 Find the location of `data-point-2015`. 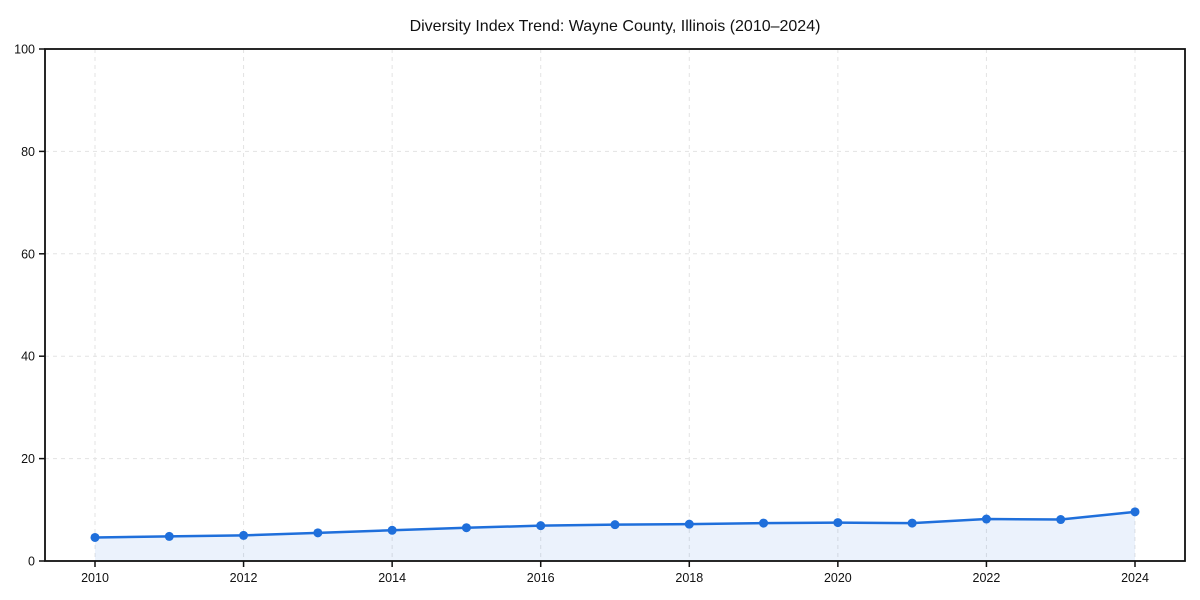

data-point-2015 is located at coordinates (466, 528).